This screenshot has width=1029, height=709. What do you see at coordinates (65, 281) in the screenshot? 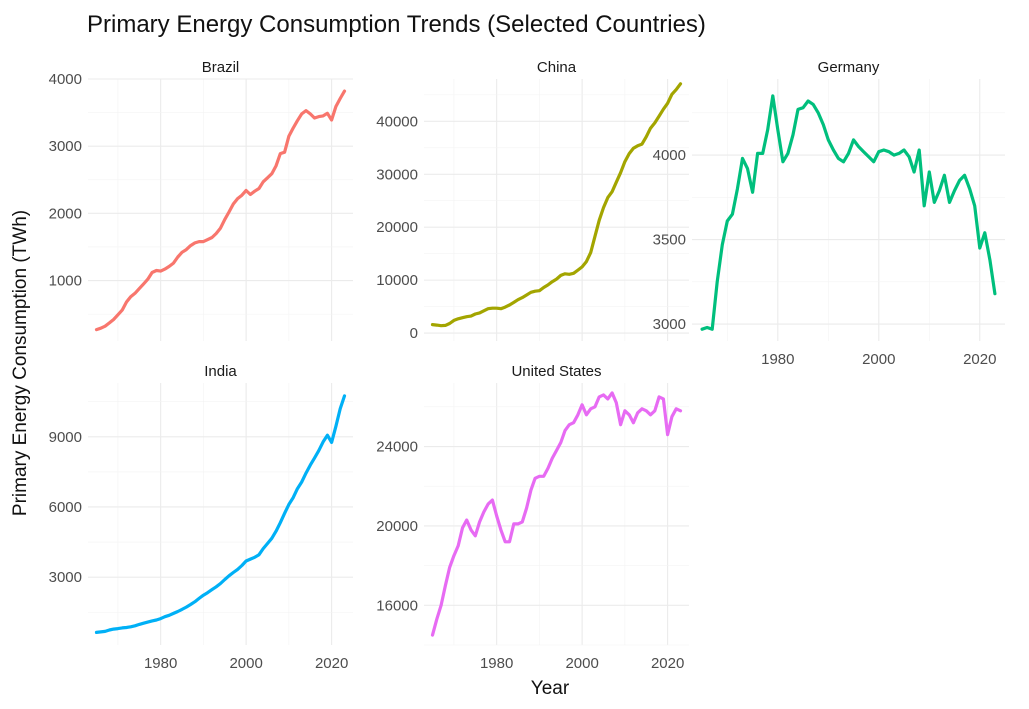
I see `y-tick-label: 1000` at bounding box center [65, 281].